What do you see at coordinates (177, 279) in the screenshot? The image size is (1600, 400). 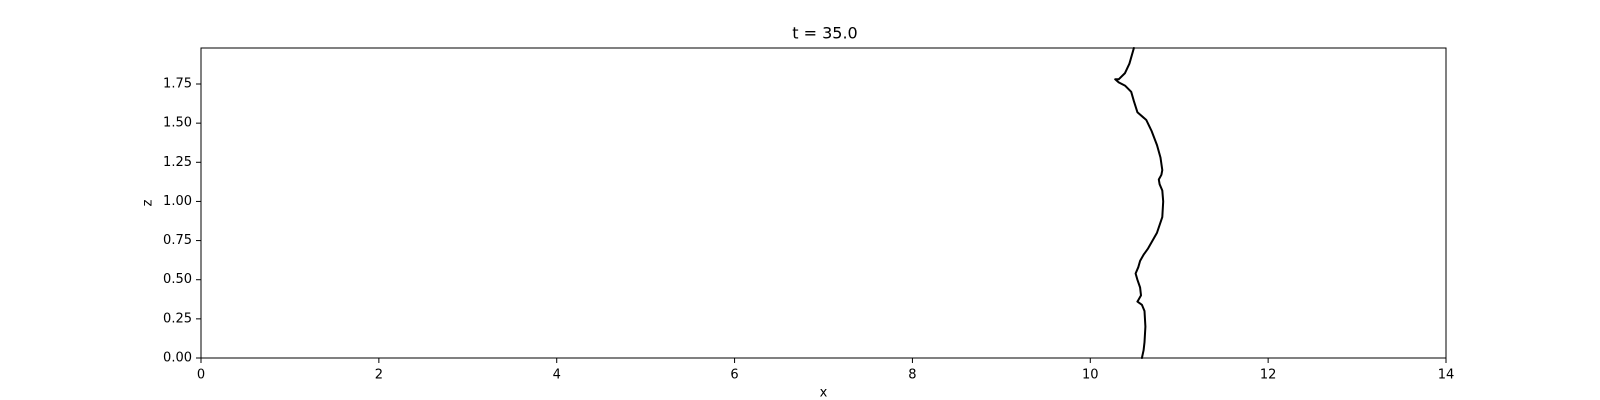 I see `y-tick-label: 0.50` at bounding box center [177, 279].